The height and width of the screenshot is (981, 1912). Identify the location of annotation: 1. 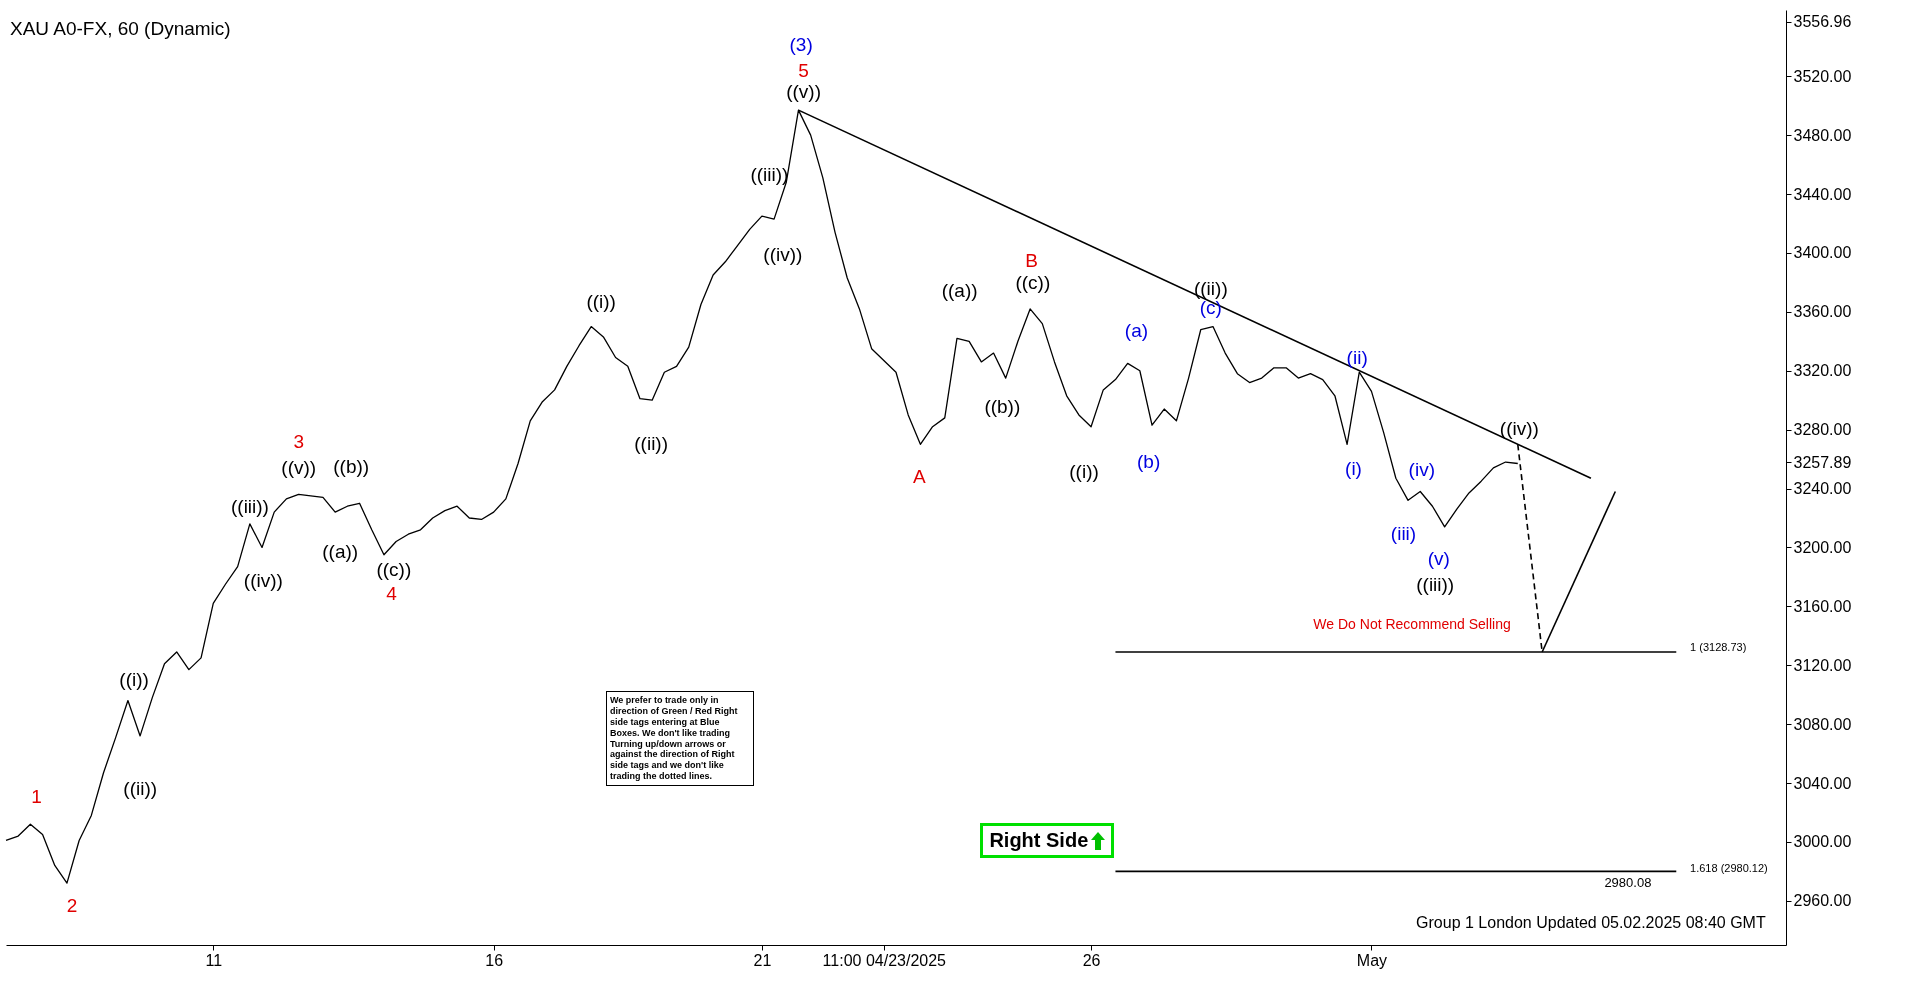
(36, 796).